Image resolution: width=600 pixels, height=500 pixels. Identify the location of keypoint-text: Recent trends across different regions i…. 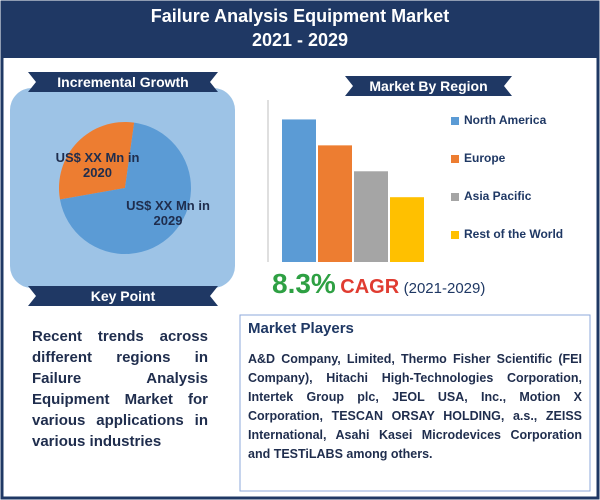
(120, 389).